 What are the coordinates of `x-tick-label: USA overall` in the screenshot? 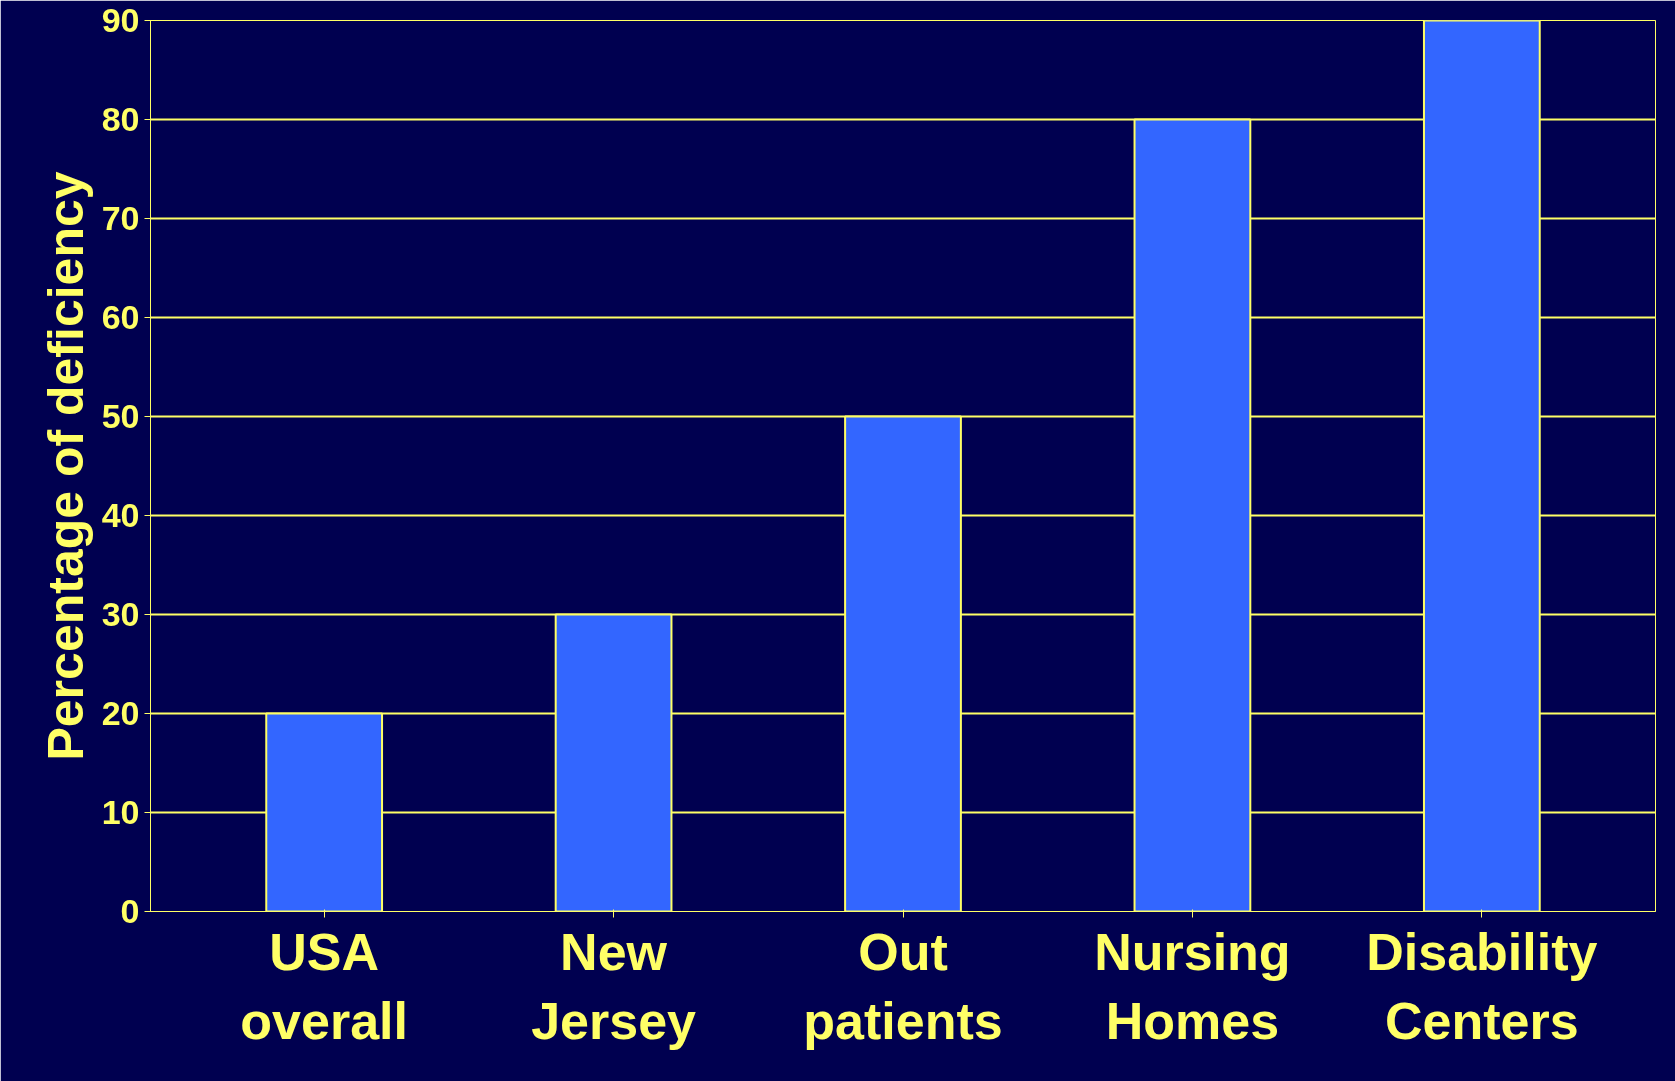 It's located at (324, 986).